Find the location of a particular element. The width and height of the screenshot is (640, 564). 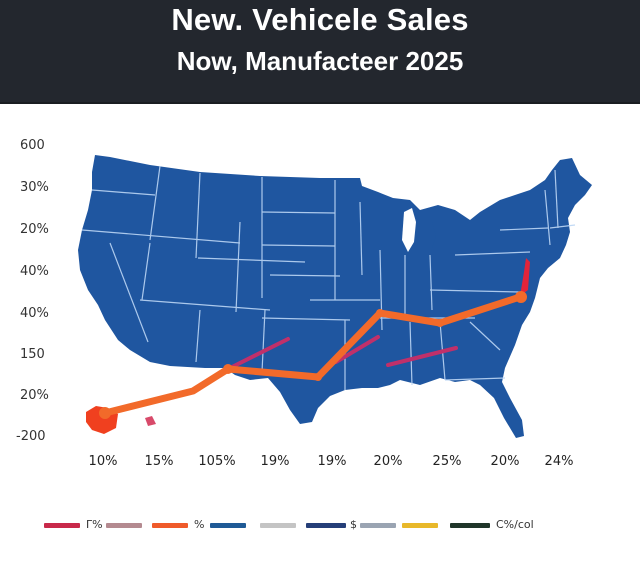

y-tick: 600 is located at coordinates (32, 145).